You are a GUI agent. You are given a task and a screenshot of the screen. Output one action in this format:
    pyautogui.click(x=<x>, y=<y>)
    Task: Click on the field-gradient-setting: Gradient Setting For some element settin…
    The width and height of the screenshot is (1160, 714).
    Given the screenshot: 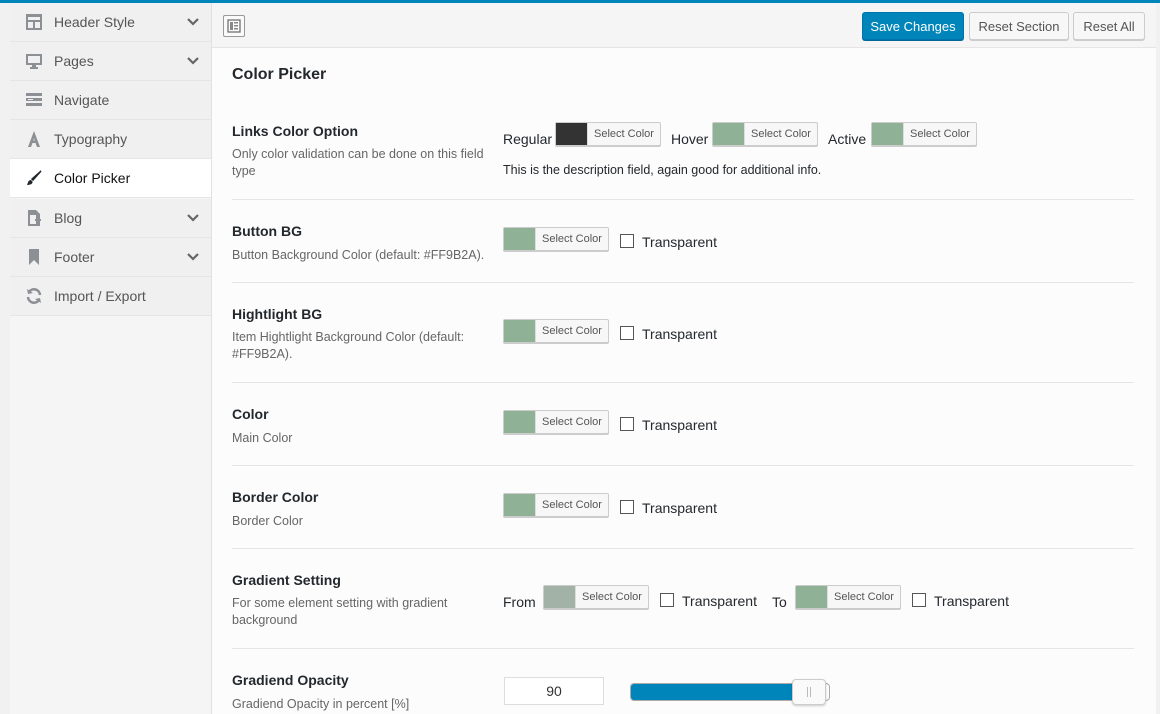 What is the action you would take?
    pyautogui.click(x=683, y=599)
    